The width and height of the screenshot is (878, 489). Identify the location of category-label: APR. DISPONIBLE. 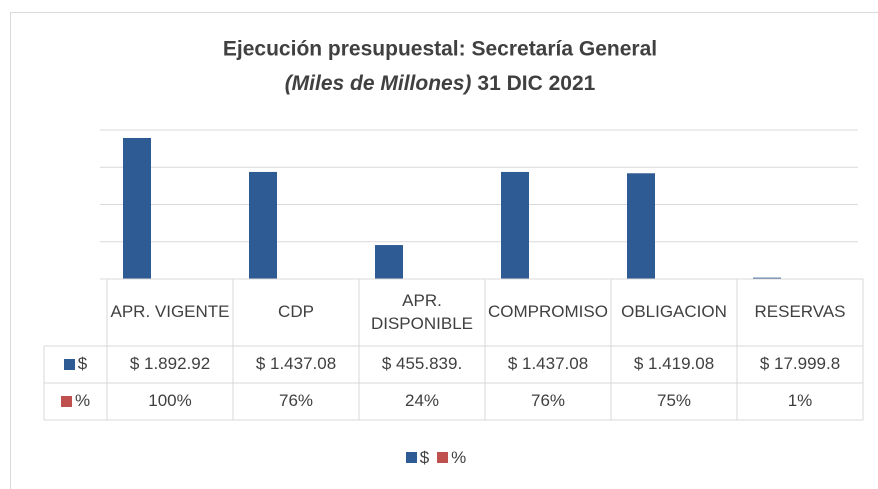
(422, 311).